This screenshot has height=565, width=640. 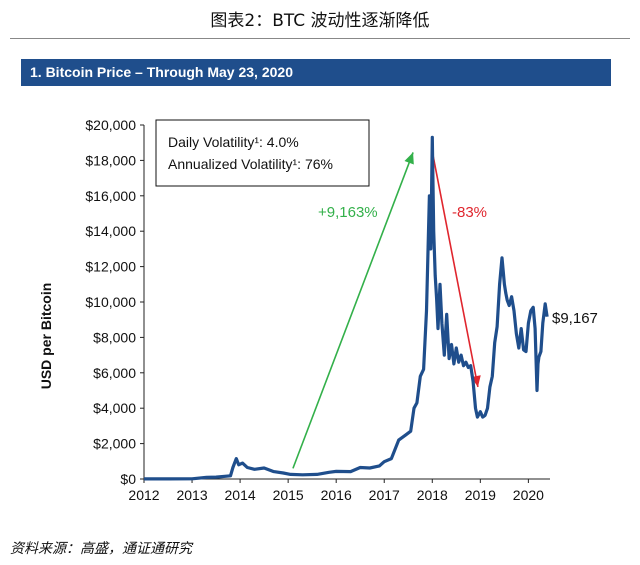 What do you see at coordinates (409, 158) in the screenshot?
I see `rise-arrow-head` at bounding box center [409, 158].